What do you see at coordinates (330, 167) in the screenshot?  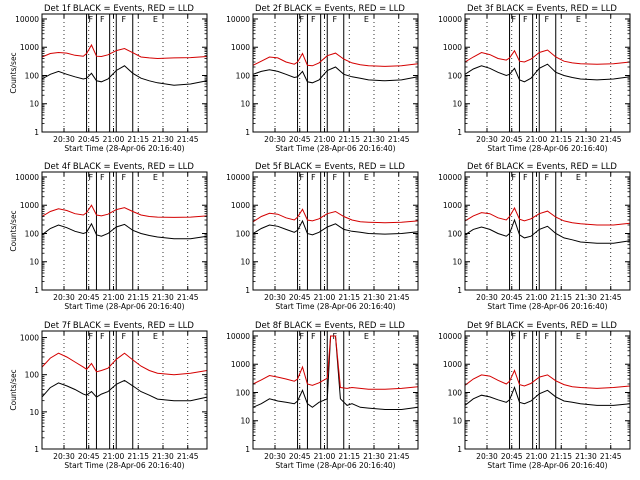 I see `chart-title: Det 5f BLACK = Events, RED = LLD` at bounding box center [330, 167].